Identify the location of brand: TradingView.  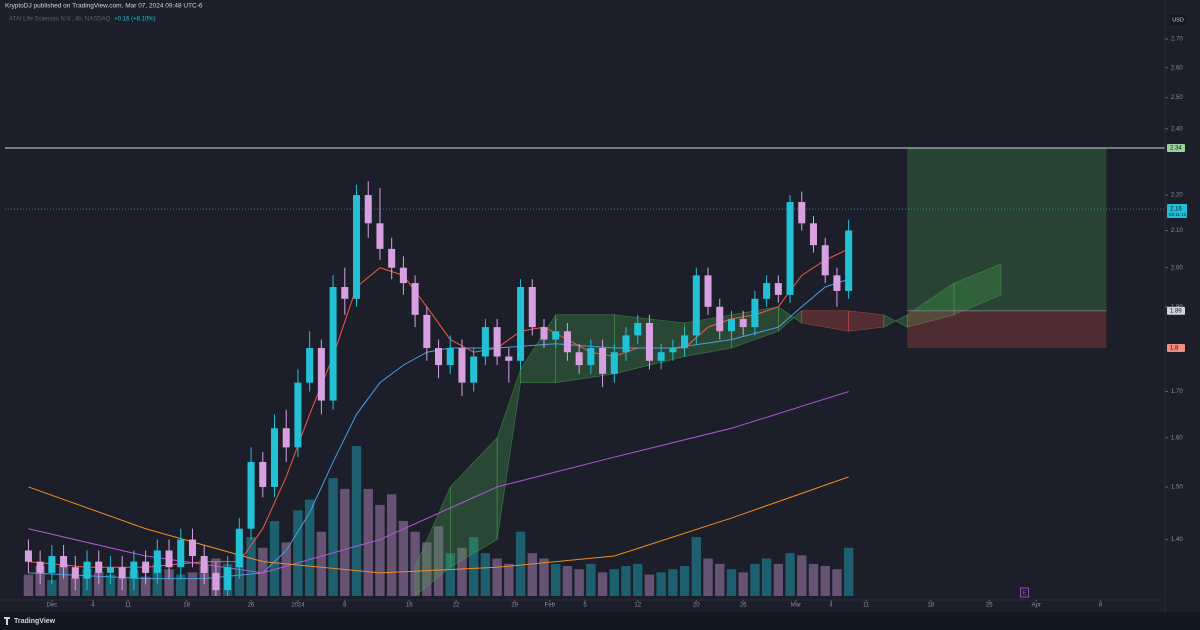
(35, 621).